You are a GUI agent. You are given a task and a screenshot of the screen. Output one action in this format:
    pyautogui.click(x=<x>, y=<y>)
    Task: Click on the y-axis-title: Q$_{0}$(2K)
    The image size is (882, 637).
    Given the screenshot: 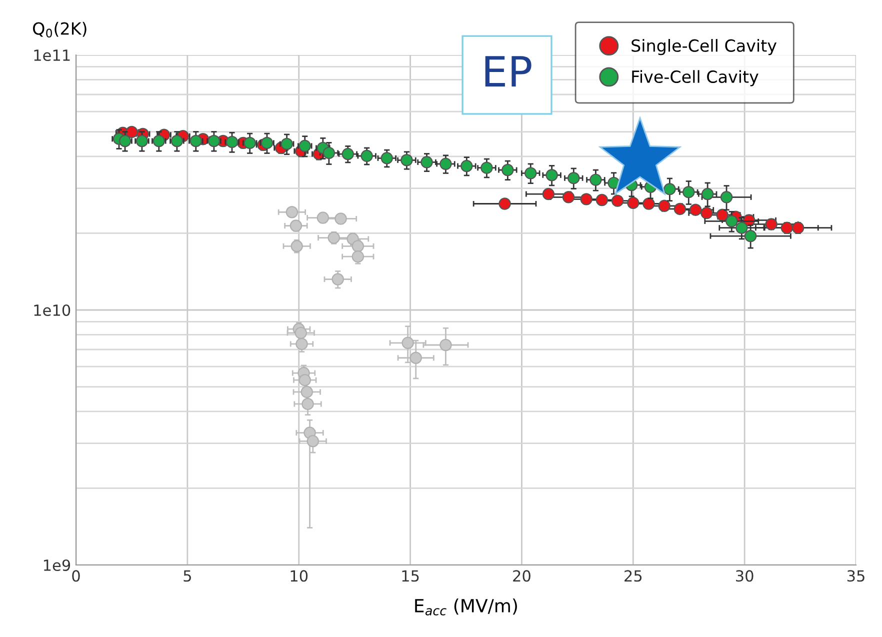 What is the action you would take?
    pyautogui.click(x=59, y=30)
    